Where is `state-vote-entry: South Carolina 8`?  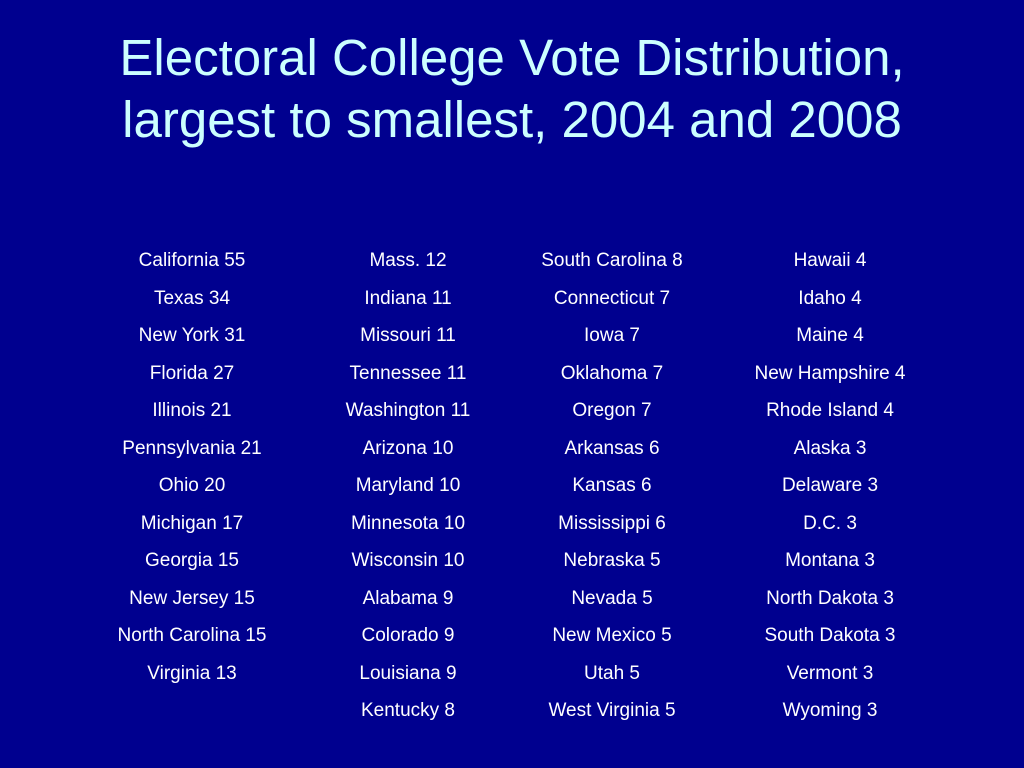
state-vote-entry: South Carolina 8 is located at coordinates (612, 260).